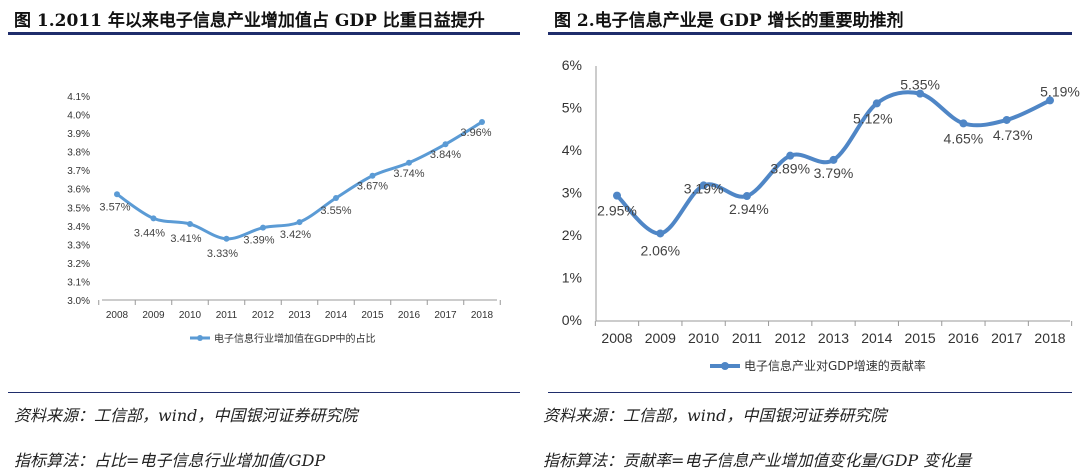 The image size is (1080, 471). Describe the element at coordinates (372, 187) in the screenshot. I see `left-data-label: 3.67%` at that location.